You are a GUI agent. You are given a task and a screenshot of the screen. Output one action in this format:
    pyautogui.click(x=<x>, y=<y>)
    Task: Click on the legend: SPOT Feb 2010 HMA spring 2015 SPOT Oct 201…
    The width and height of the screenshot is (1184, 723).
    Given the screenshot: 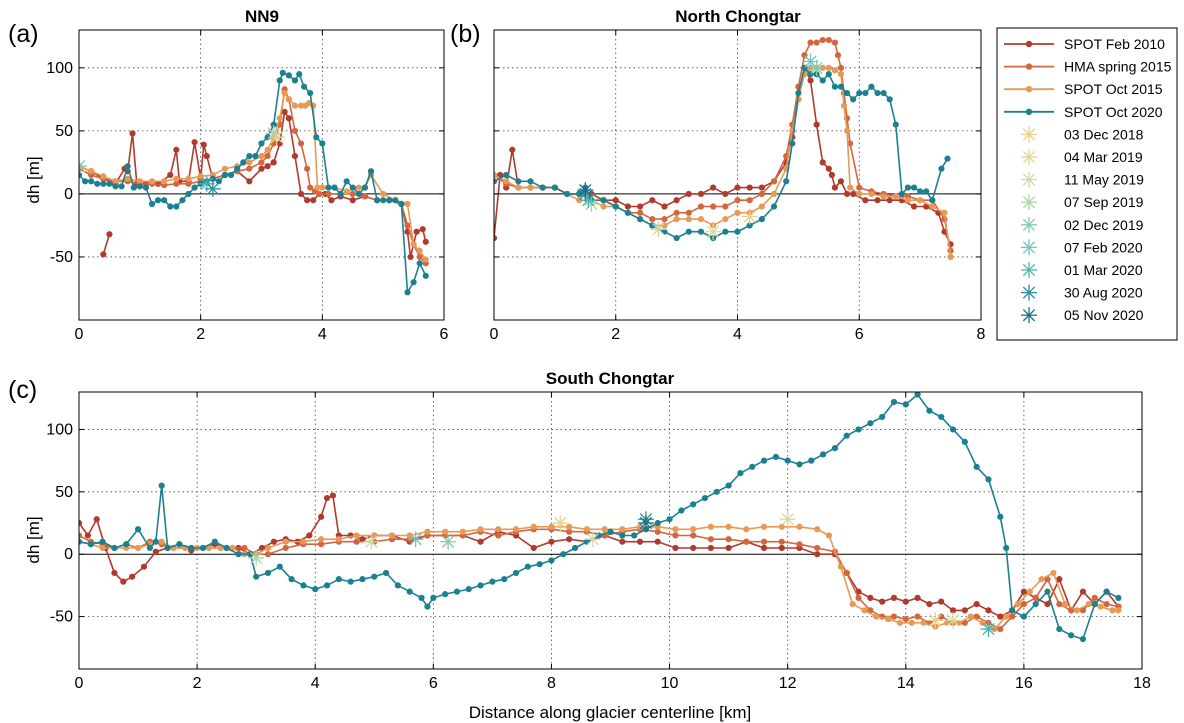 What is the action you would take?
    pyautogui.click(x=1087, y=184)
    